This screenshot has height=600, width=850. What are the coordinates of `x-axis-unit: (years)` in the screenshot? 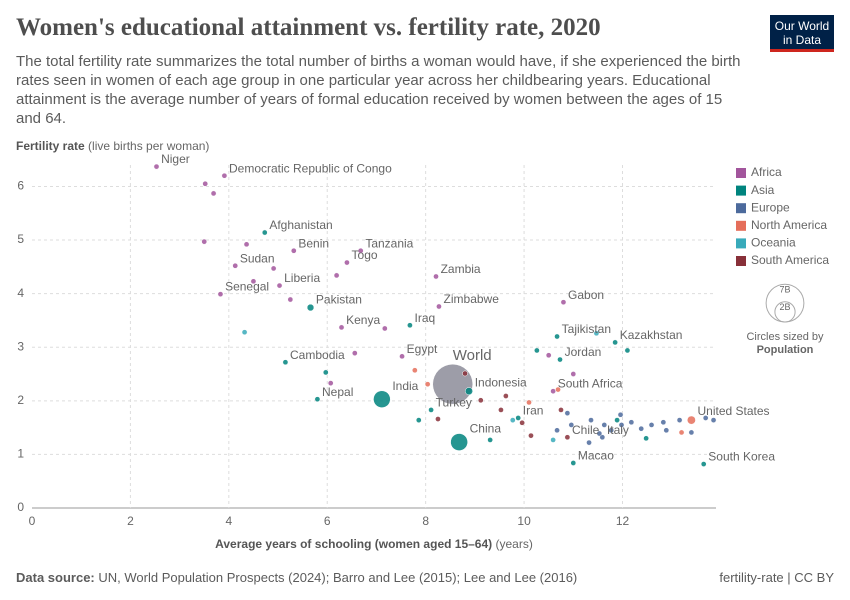 It's located at (513, 544).